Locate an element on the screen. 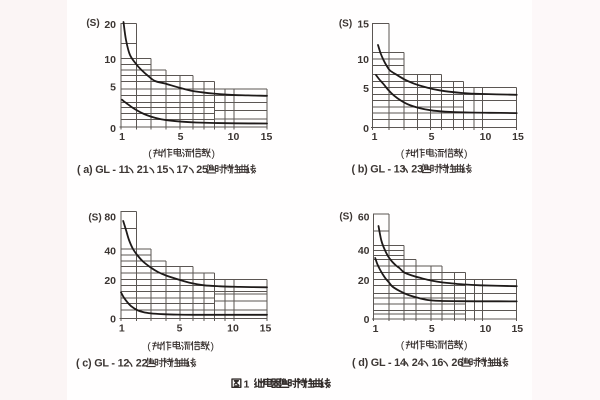 This screenshot has height=400, width=600. svg-text: 25 is located at coordinates (202, 170).